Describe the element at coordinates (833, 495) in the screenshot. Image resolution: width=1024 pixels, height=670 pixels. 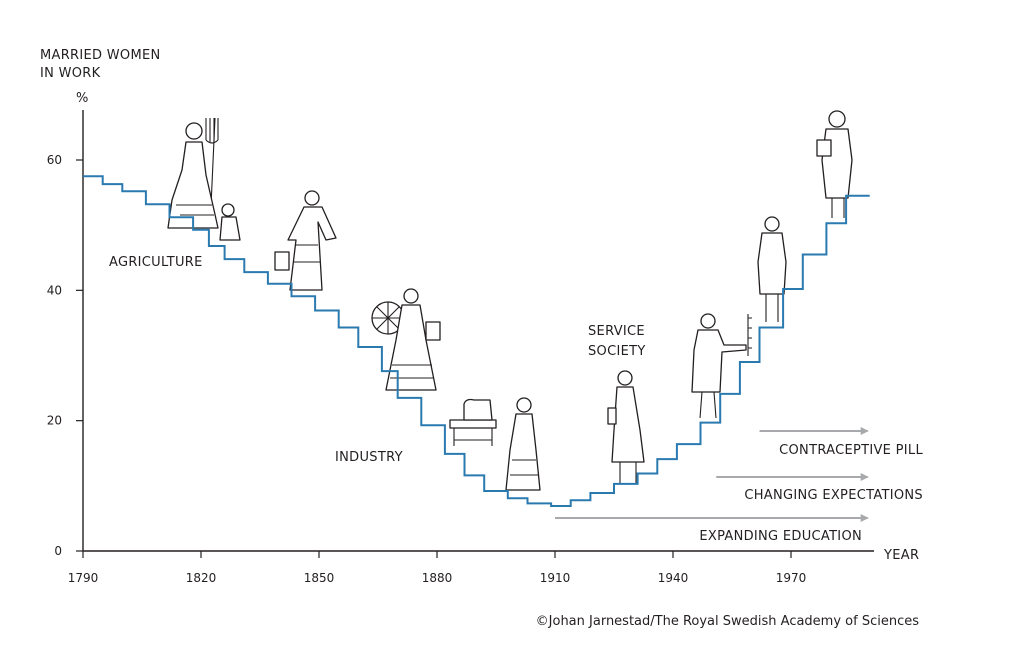
I see `arrow-label-changing-expectations: CHANGING EXPECTATIONS` at that location.